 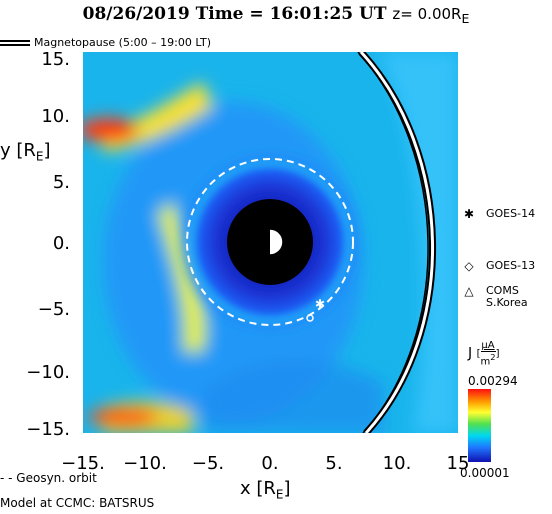 I want to click on geosync-orbit, so click(x=270, y=242).